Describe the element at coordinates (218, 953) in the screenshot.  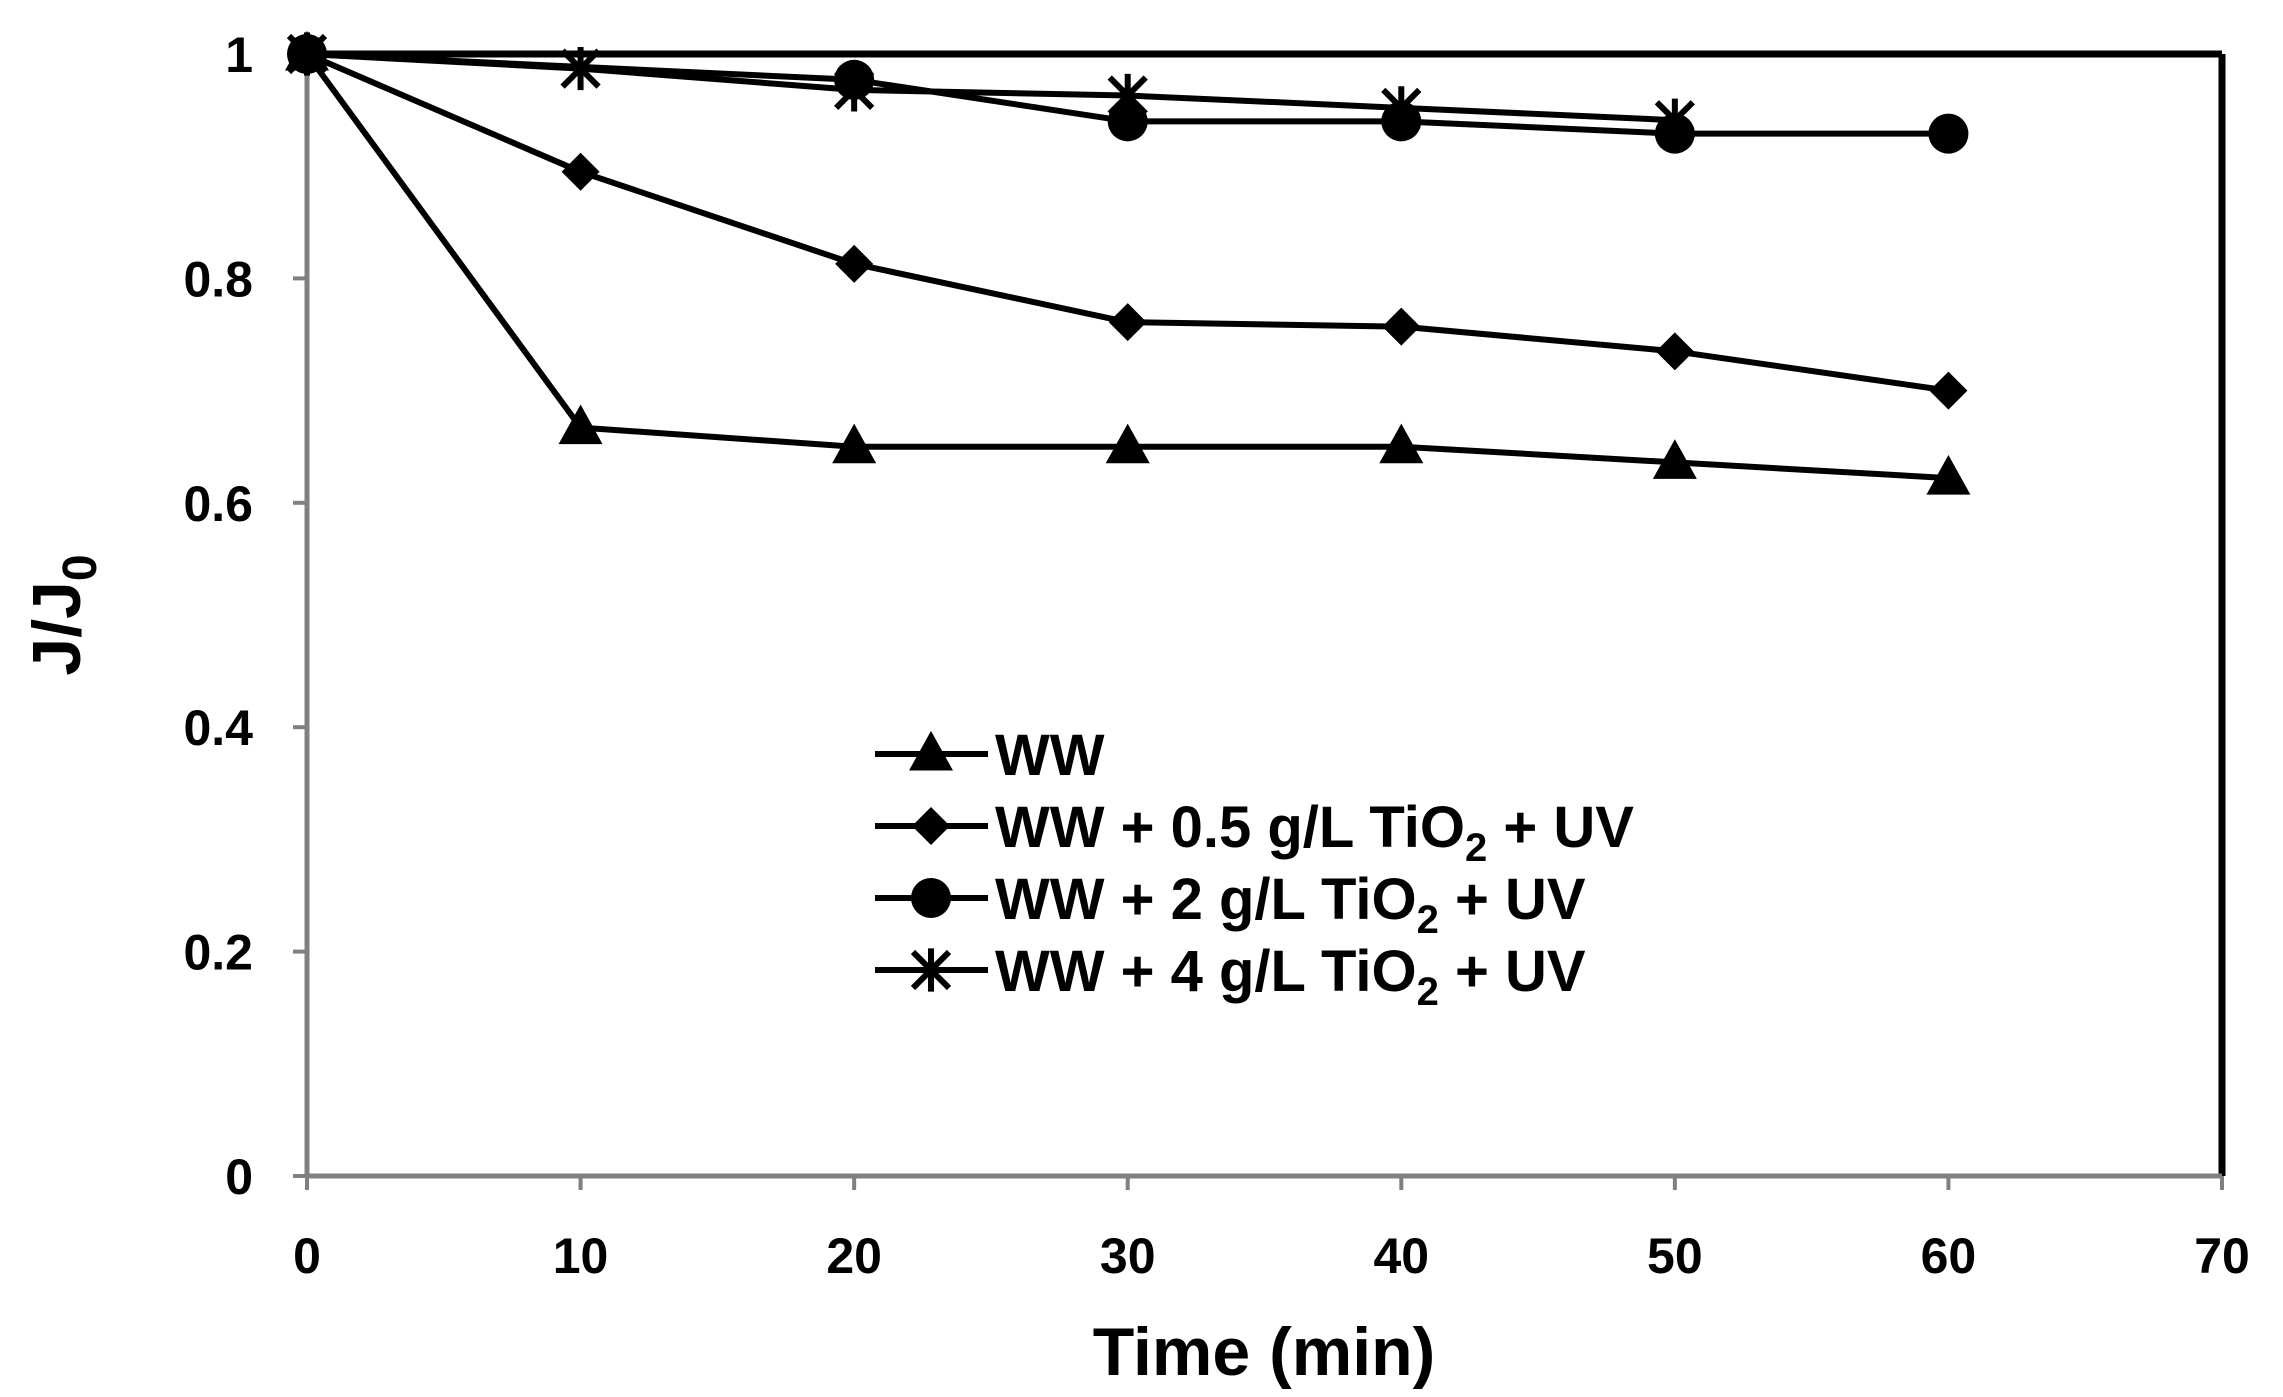
I see `y-tick-label: 0.2` at that location.